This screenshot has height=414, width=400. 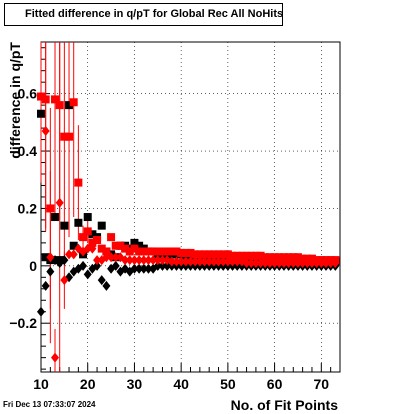 I want to click on x-axis-label: No. of Fit Points, so click(x=285, y=405).